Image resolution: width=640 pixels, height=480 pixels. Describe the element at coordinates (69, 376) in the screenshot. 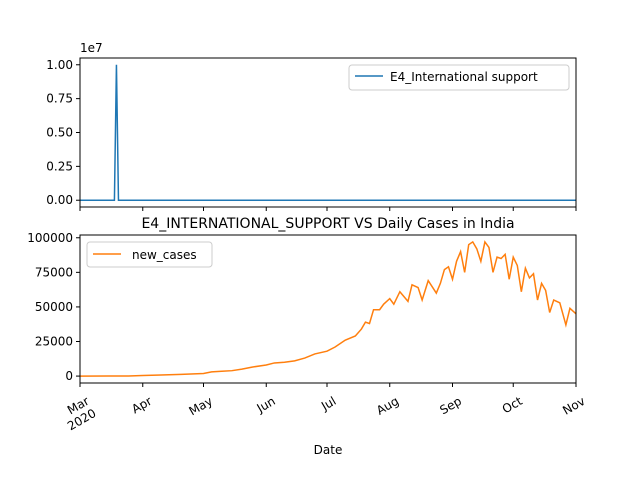

I see `bottom-y-tick-label: 0` at that location.